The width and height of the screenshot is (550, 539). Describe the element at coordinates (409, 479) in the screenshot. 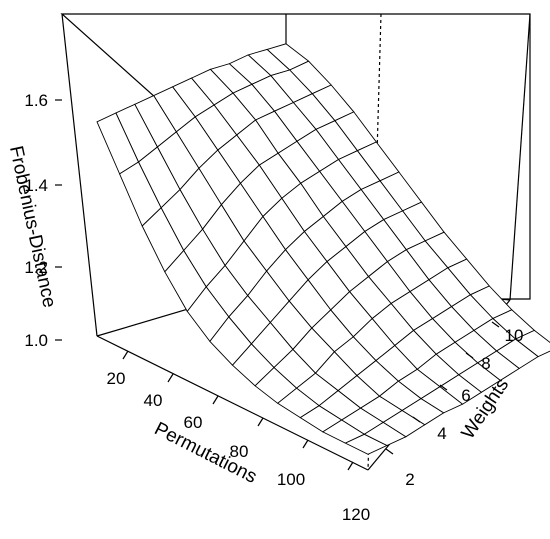

I see `y-tick-label: 2` at that location.